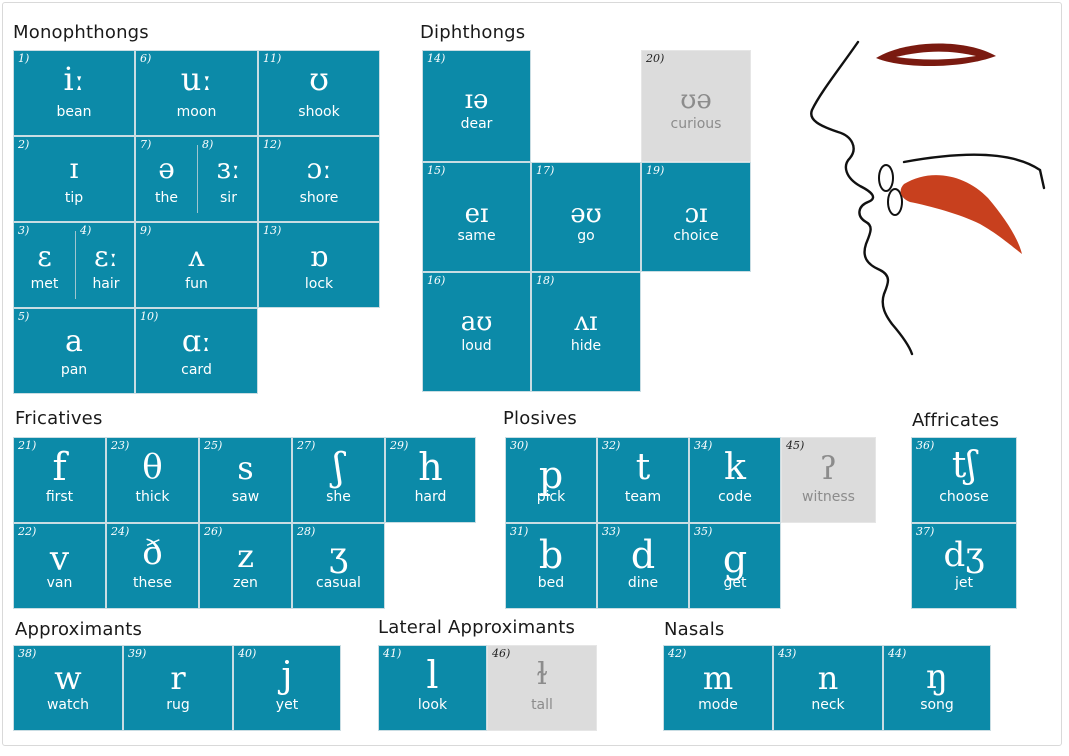  I want to click on phoneme-tile-same: 15) eɪ same, so click(476, 217).